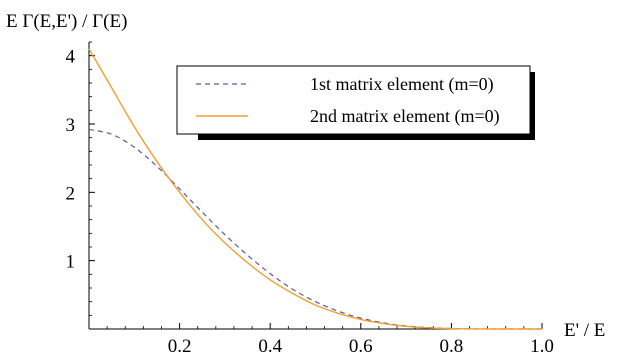 This screenshot has height=358, width=626. Describe the element at coordinates (71, 193) in the screenshot. I see `y-tick-label: 2` at that location.